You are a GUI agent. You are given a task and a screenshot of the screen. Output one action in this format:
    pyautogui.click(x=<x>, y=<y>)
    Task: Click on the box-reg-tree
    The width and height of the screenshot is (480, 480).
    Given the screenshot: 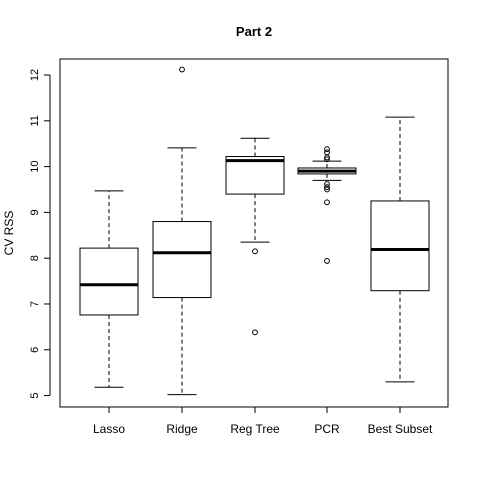 What is the action you would take?
    pyautogui.click(x=255, y=236)
    